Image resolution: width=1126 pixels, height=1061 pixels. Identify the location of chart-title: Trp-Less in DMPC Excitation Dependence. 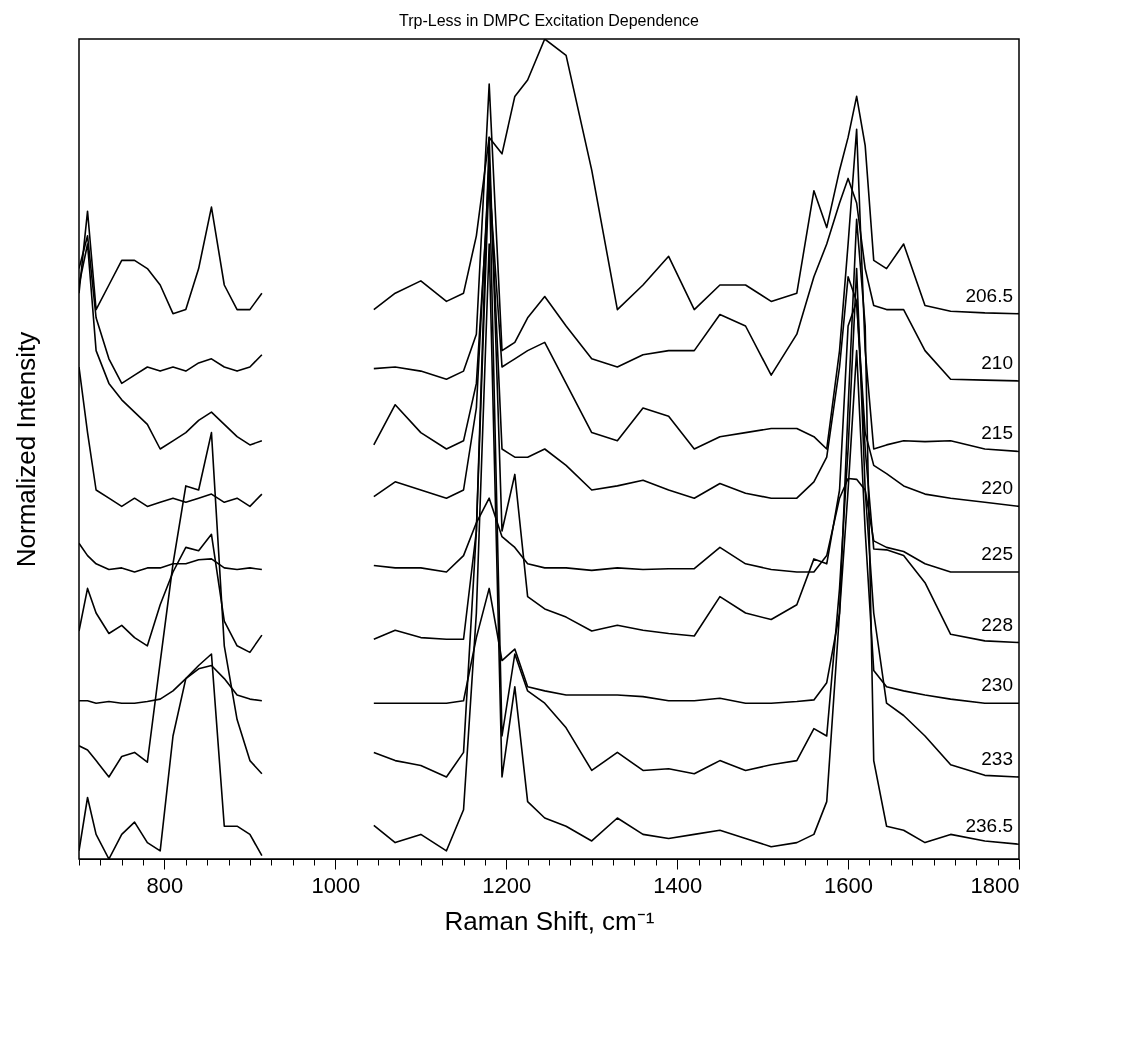
(549, 20).